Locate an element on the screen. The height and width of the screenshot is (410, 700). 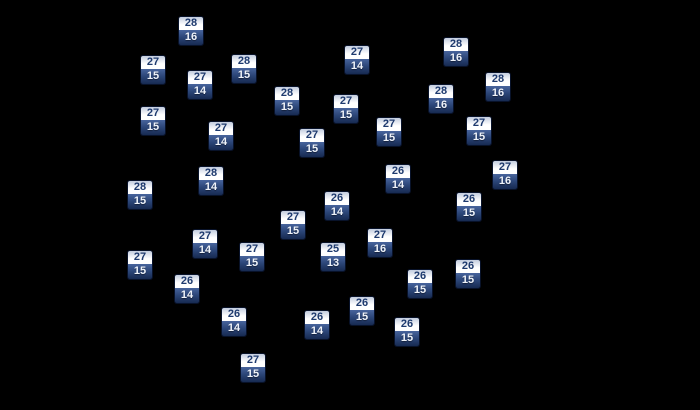
high-temp-value: 25 is located at coordinates (333, 249).